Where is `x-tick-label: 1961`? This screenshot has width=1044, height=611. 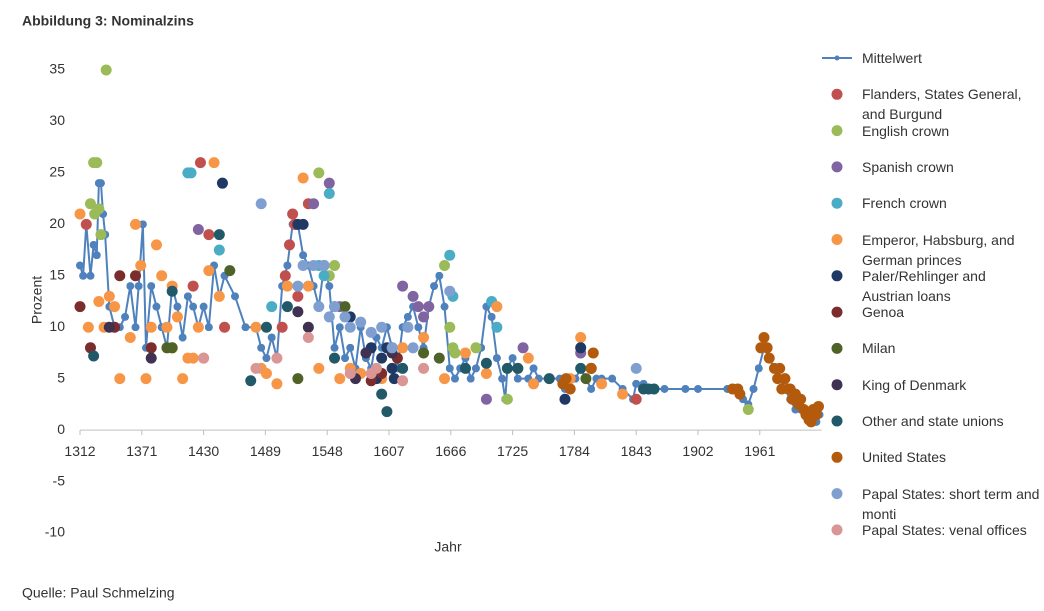 x-tick-label: 1961 is located at coordinates (759, 451).